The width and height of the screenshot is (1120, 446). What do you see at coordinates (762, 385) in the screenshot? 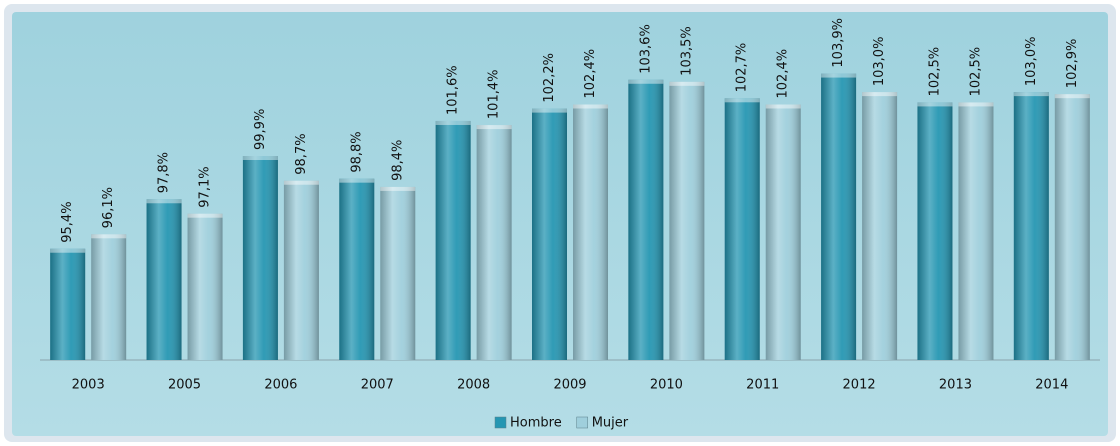
I see `x-tick-label: 2011` at bounding box center [762, 385].